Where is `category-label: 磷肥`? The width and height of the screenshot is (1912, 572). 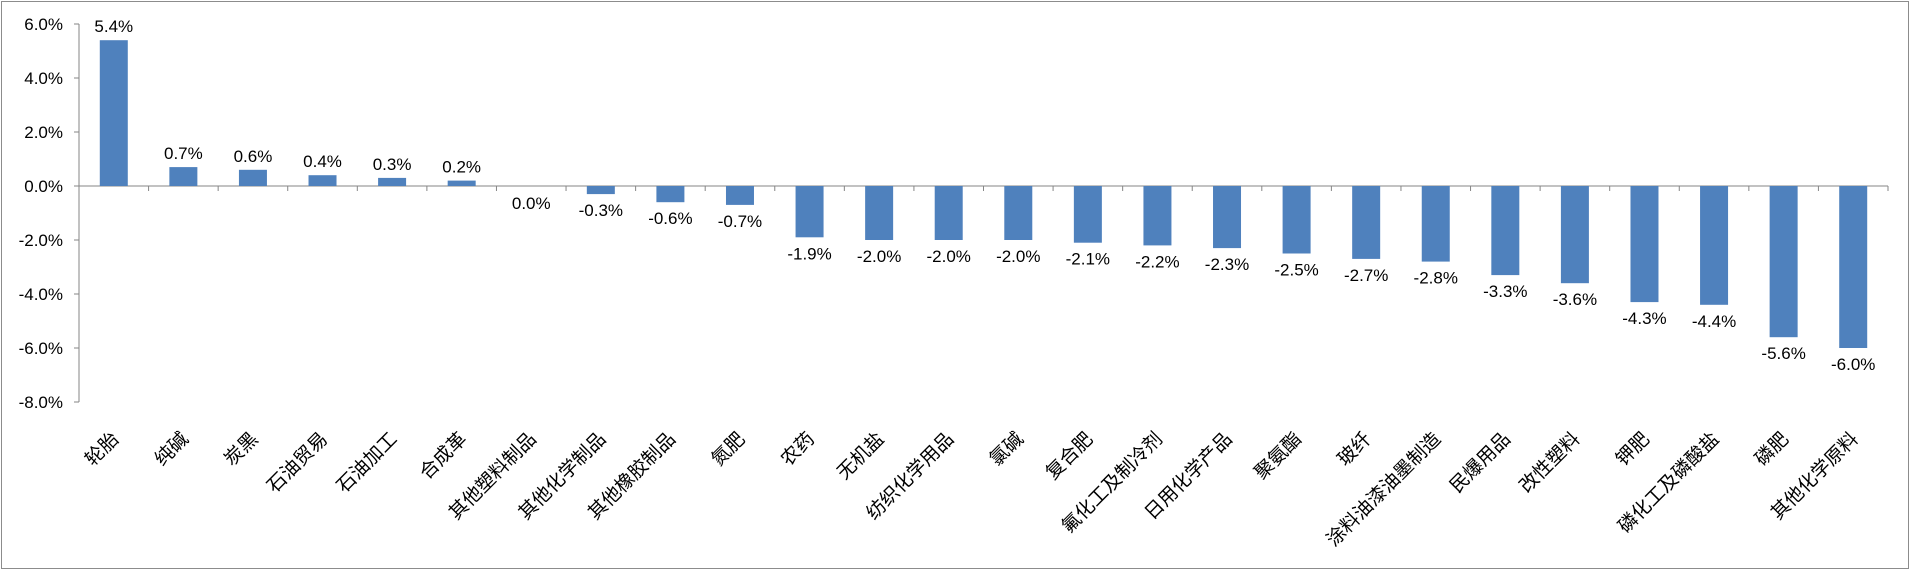 category-label: 磷肥 is located at coordinates (1772, 449).